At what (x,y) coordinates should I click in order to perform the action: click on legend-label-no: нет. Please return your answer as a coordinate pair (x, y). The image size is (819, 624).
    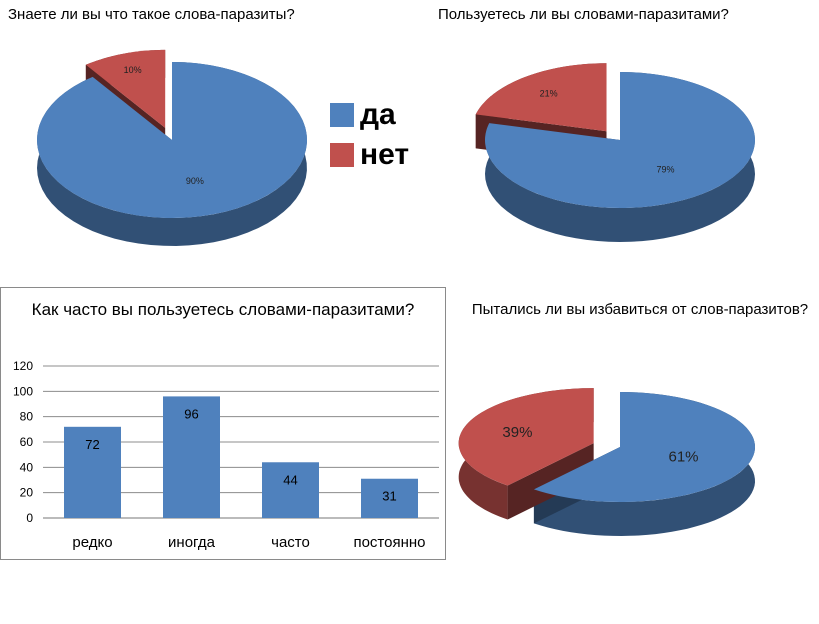
    Looking at the image, I should click on (385, 154).